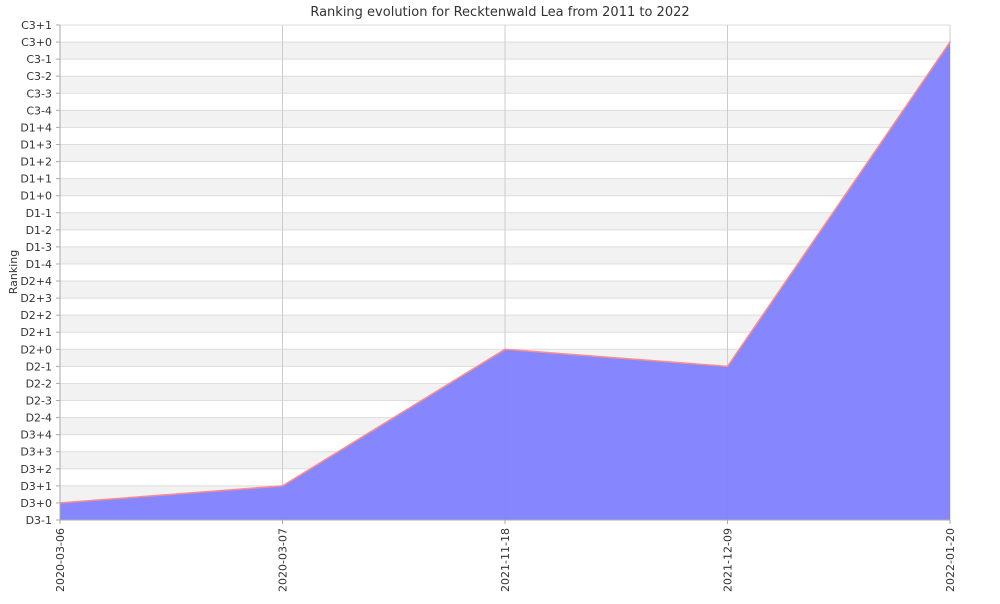 This screenshot has width=1000, height=604. Describe the element at coordinates (36, 469) in the screenshot. I see `y-tick-label: D3+2` at that location.